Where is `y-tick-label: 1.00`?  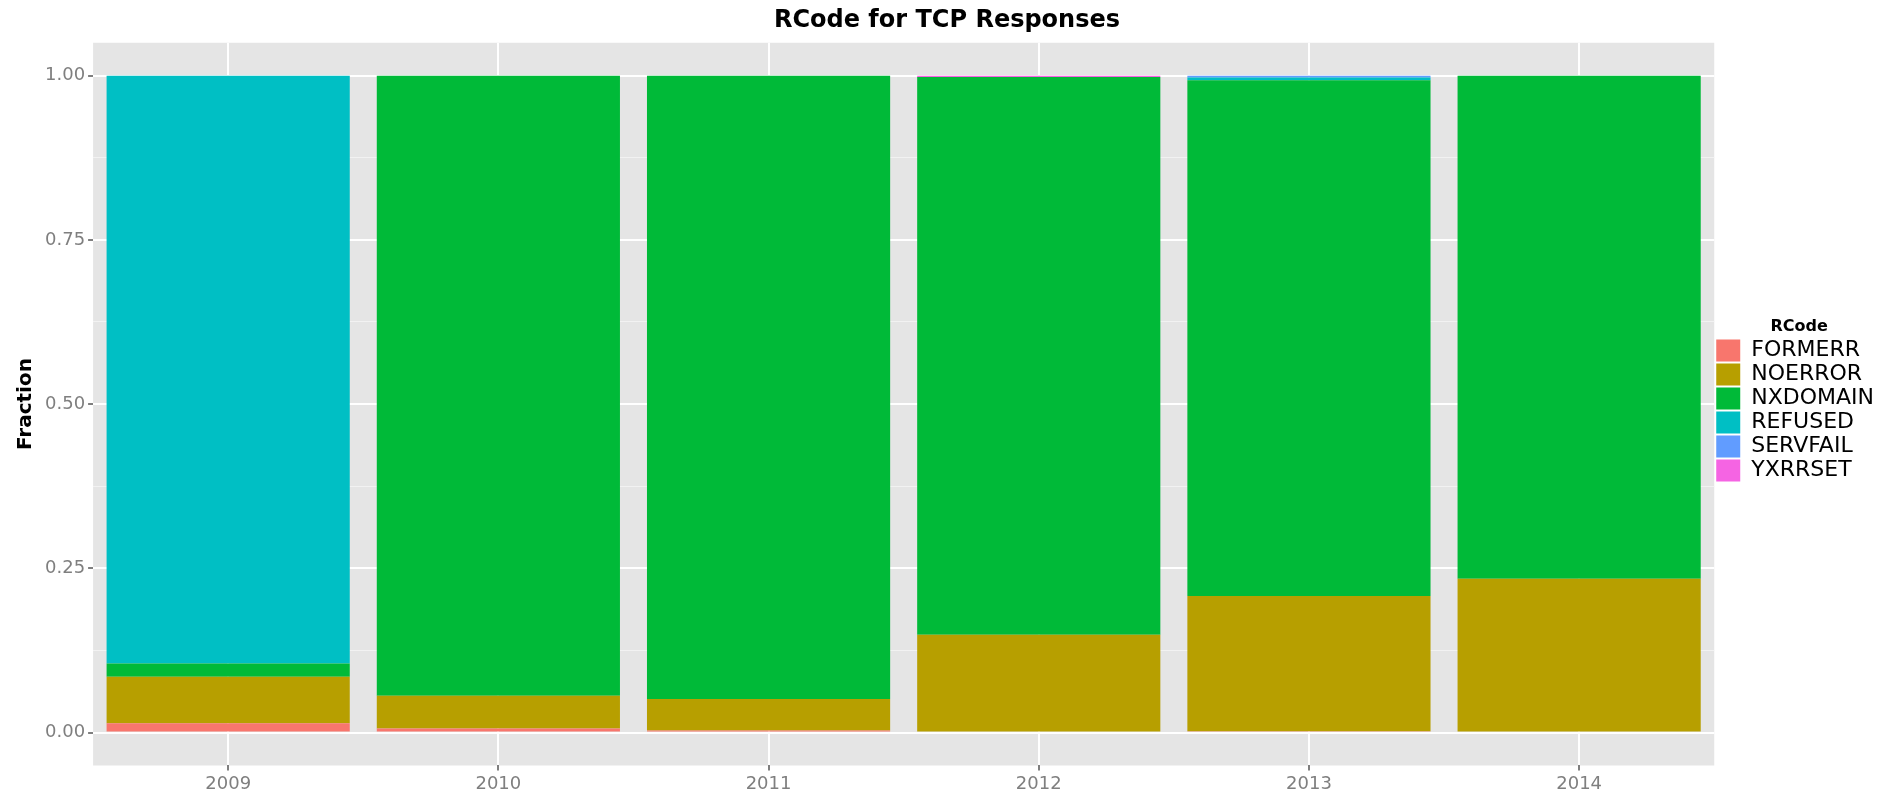 y-tick-label: 1.00 is located at coordinates (65, 74).